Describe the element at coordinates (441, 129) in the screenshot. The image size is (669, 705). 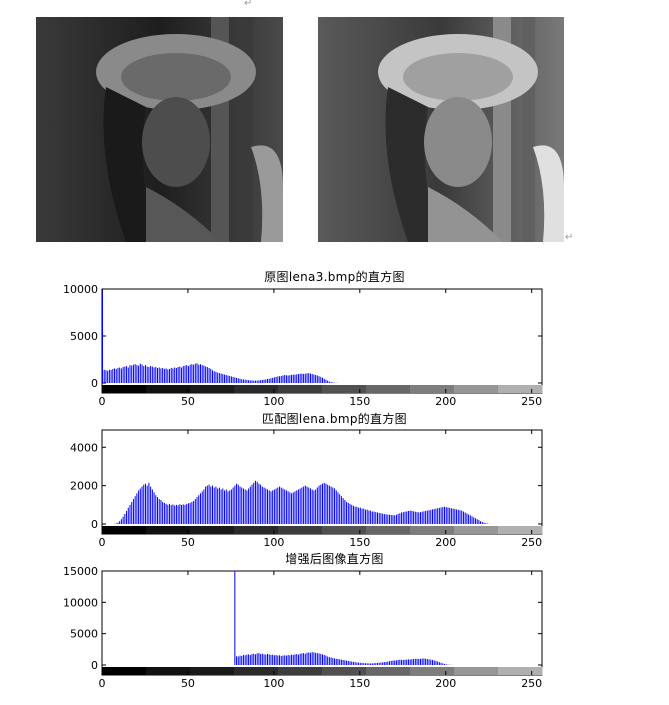
I see `matched-image` at that location.